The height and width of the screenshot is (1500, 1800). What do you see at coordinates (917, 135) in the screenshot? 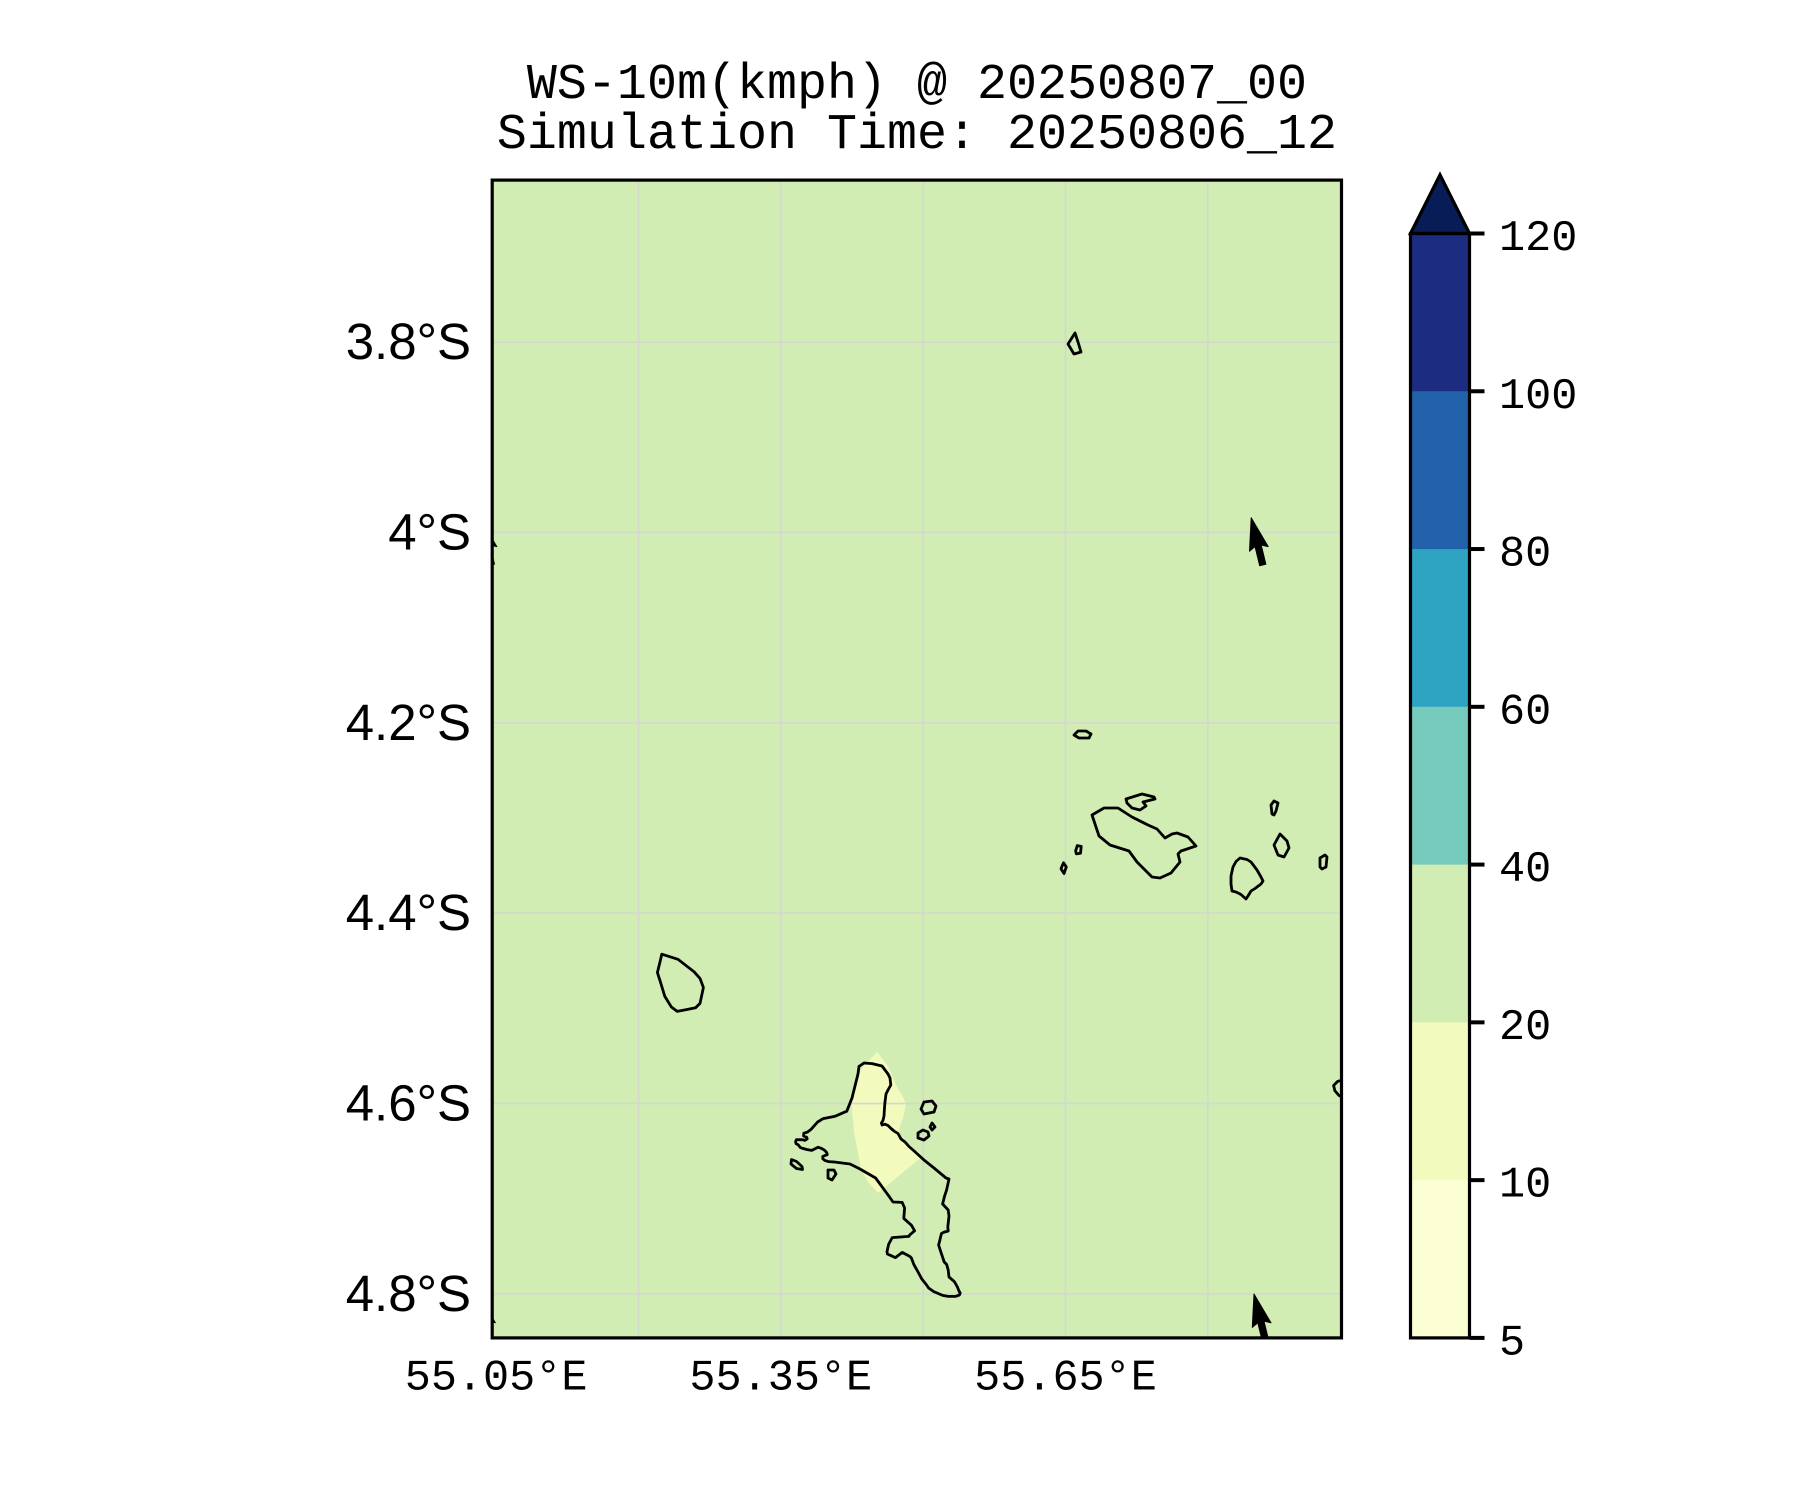
I see `svg-text: Simulation Time: 20250806_12` at bounding box center [917, 135].